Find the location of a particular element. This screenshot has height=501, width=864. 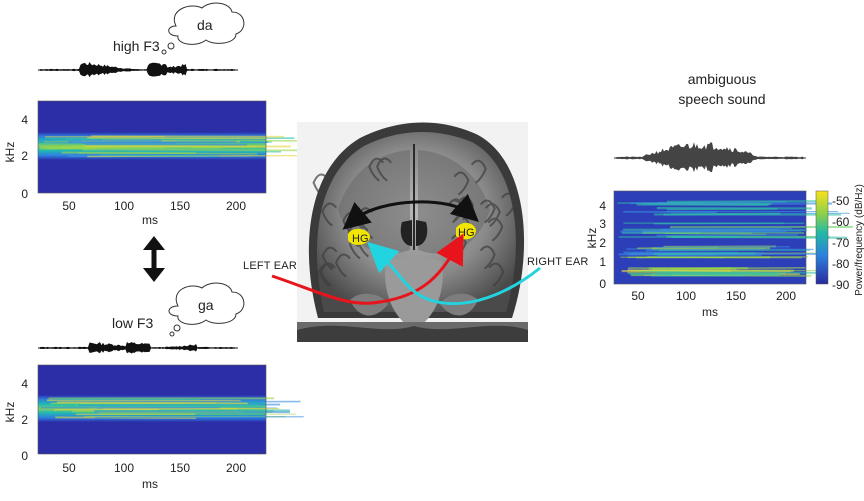

ambiguous-waveform is located at coordinates (710, 157).